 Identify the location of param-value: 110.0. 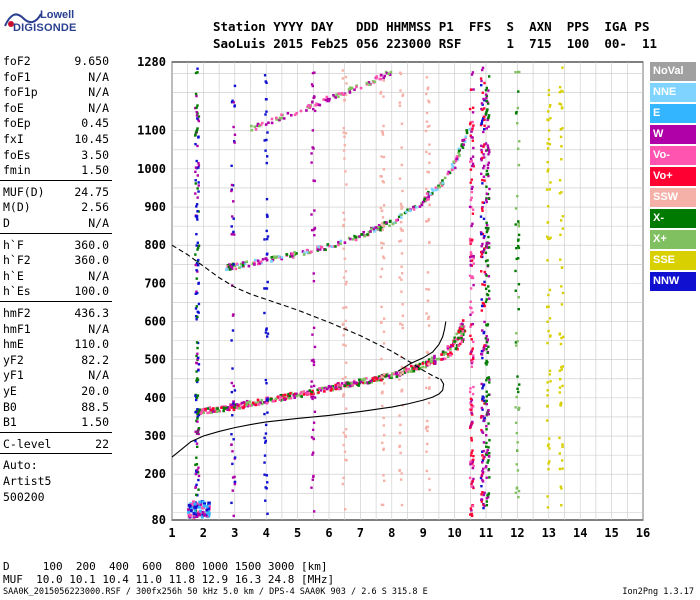
(91, 344).